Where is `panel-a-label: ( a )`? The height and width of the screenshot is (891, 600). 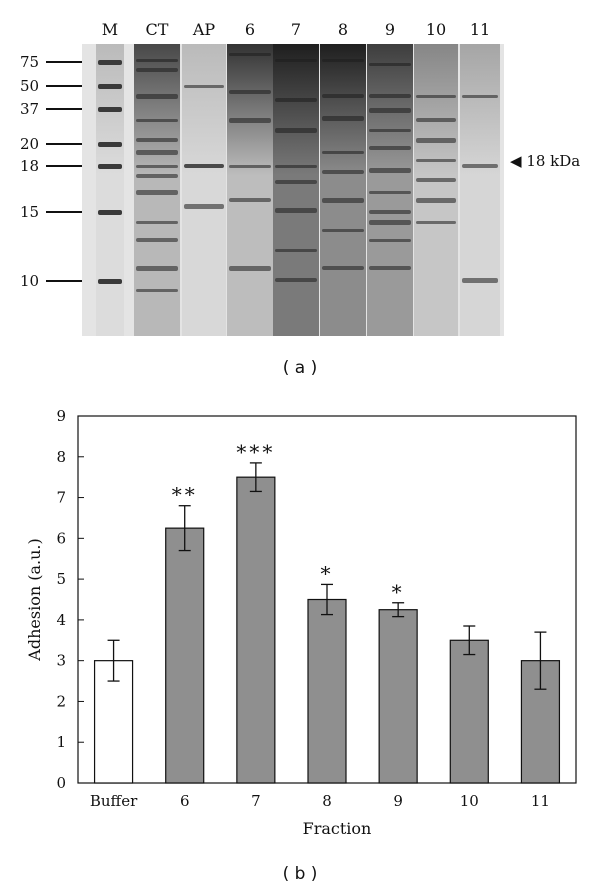
panel-a-label: ( a ) is located at coordinates (300, 368).